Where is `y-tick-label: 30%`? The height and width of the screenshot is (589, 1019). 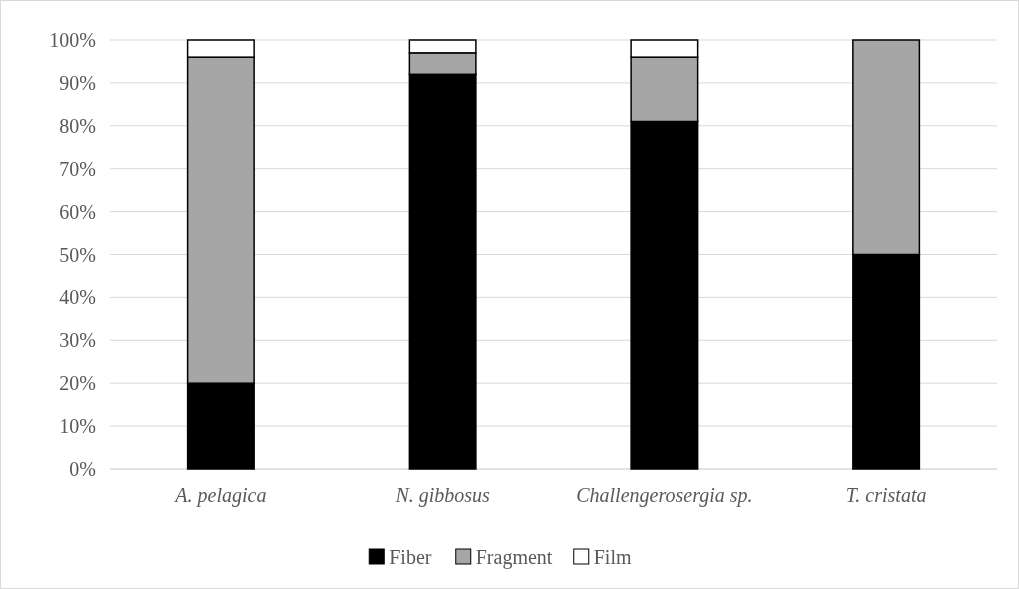
y-tick-label: 30% is located at coordinates (77, 340).